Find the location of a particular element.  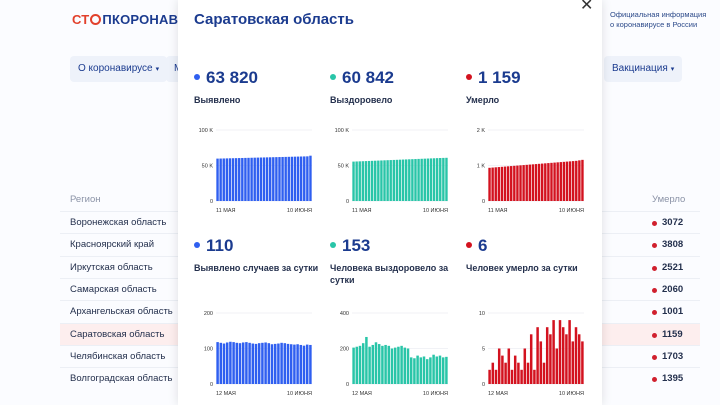

site-logo: СТ ПКОРОНАВИ is located at coordinates (130, 19).